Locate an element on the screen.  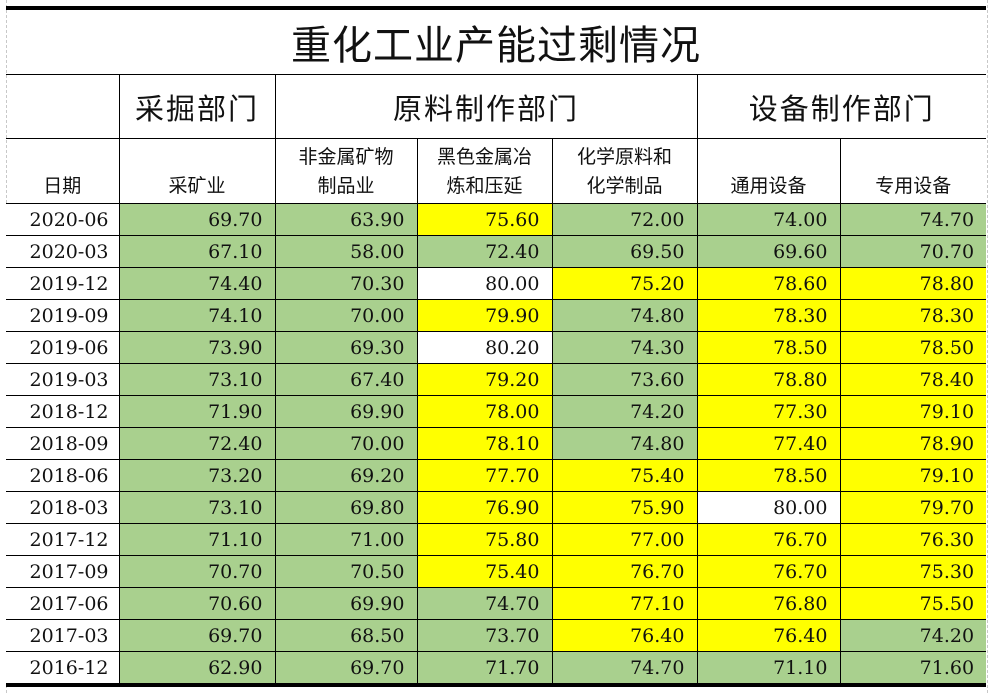
cell-date: 2020-06 is located at coordinates (63, 219).